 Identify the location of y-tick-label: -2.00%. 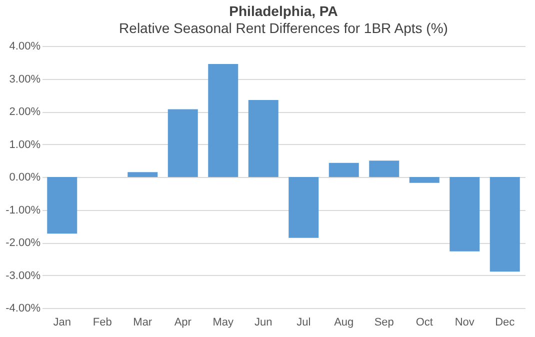
(23, 243).